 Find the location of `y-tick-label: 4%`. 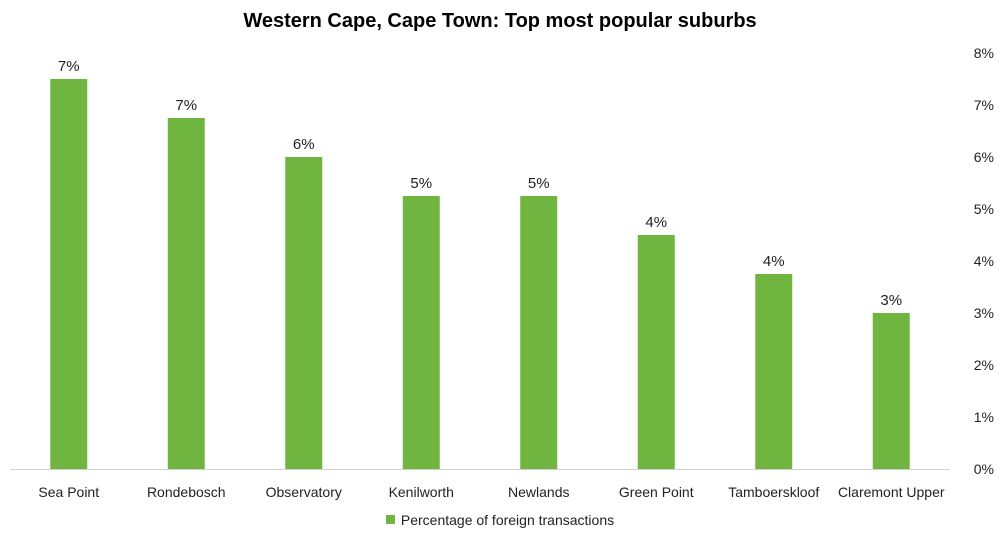

y-tick-label: 4% is located at coordinates (984, 261).